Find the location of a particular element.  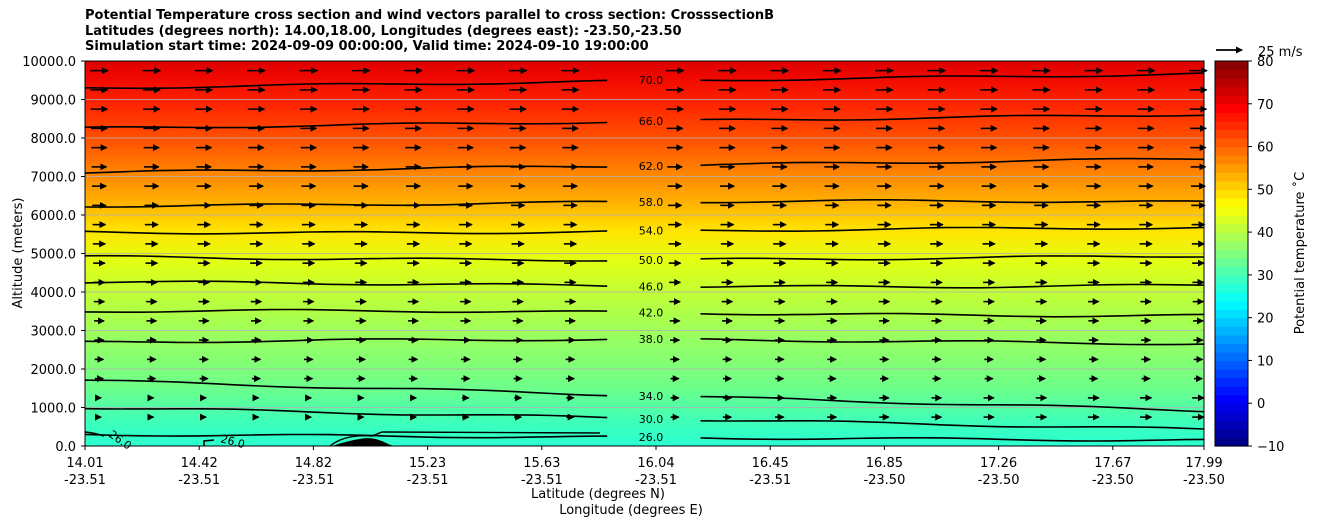

colorbar-tick-label: 40 is located at coordinates (1265, 233).